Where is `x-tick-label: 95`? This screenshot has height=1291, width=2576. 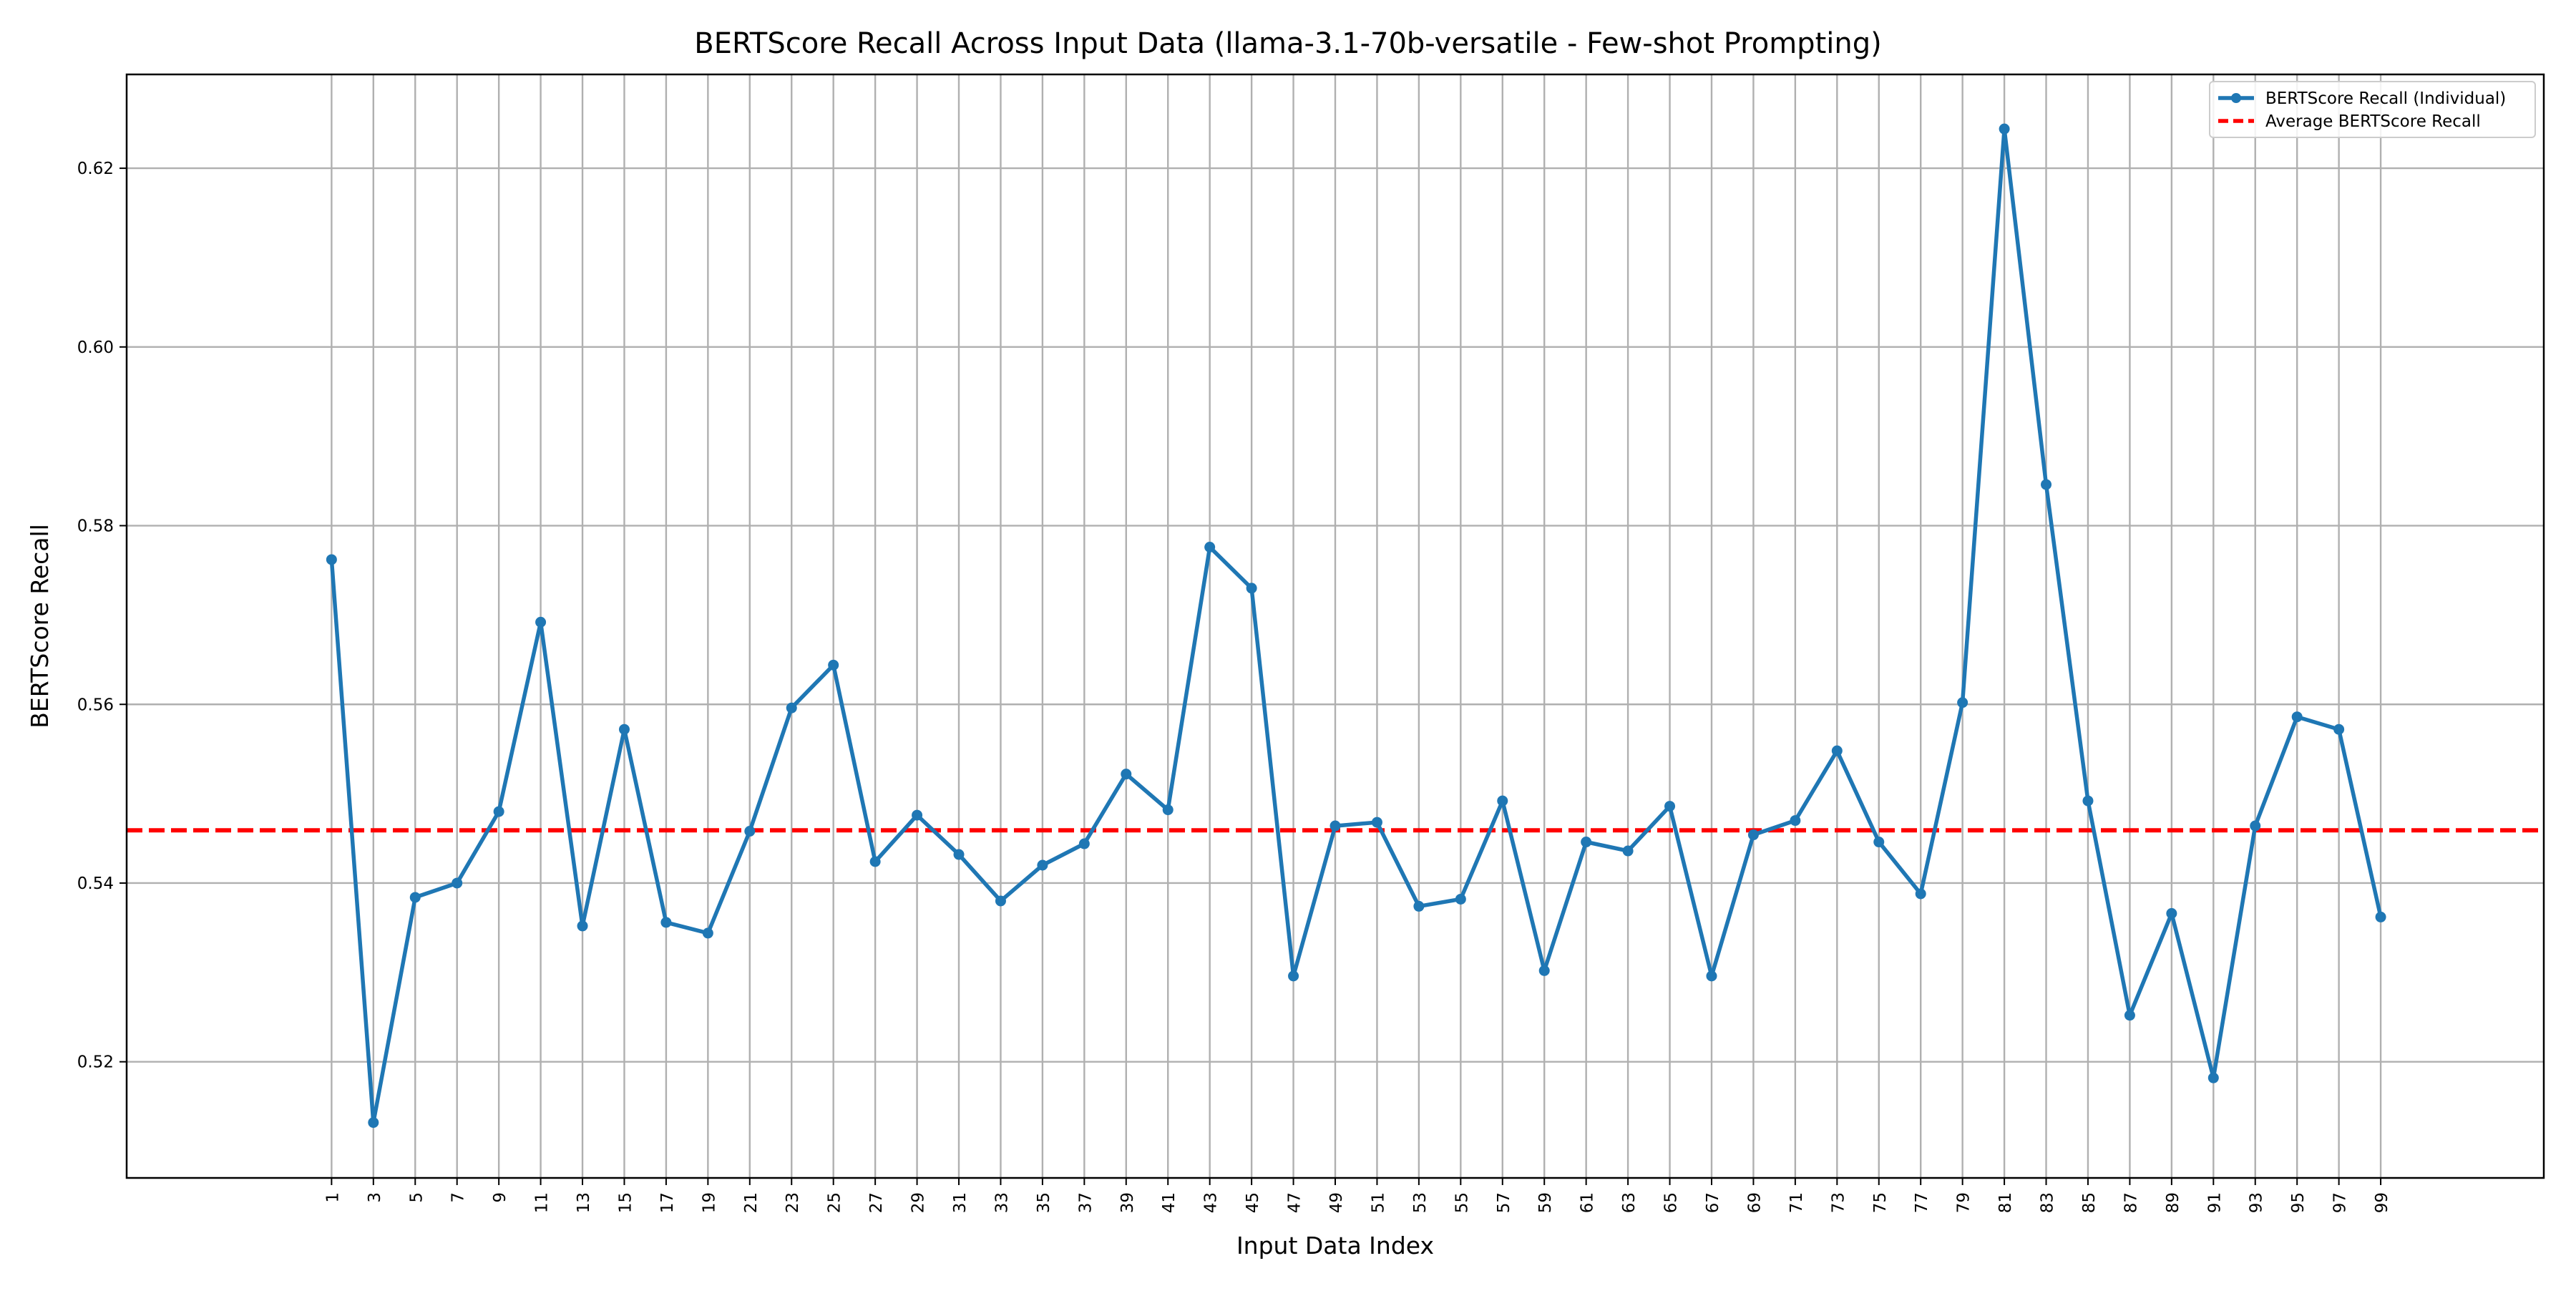 x-tick-label: 95 is located at coordinates (2298, 1202).